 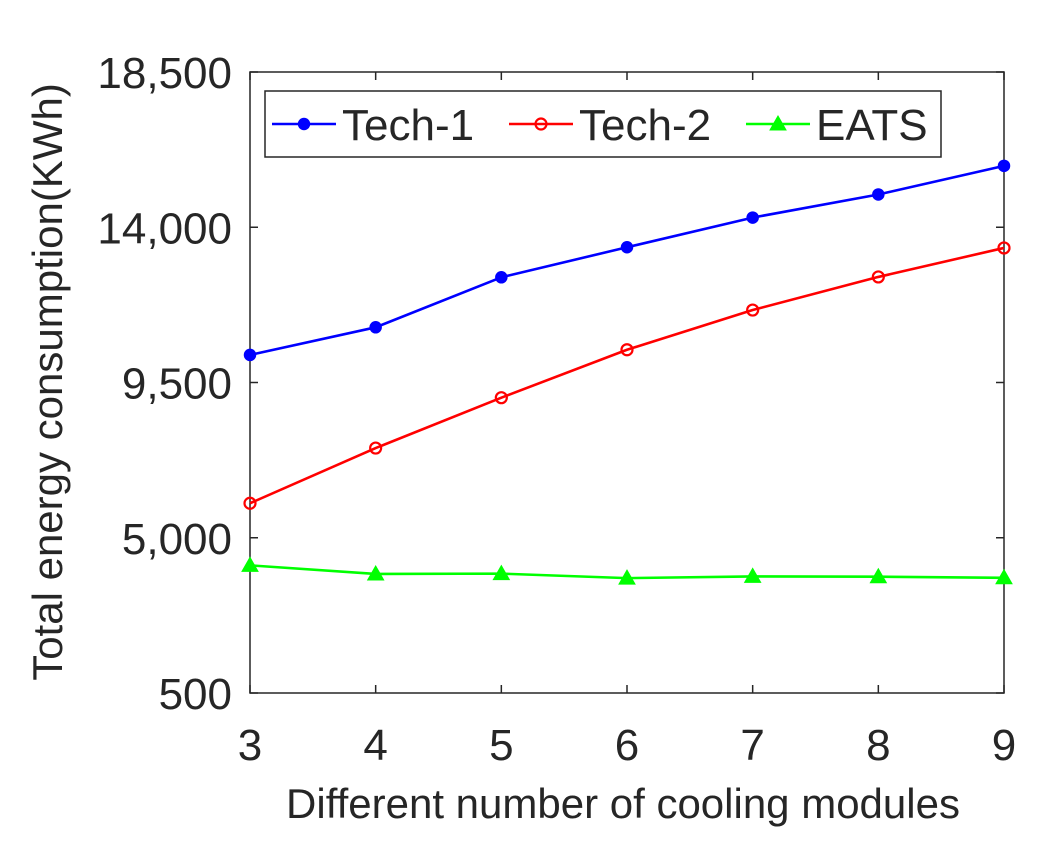 I want to click on legend-item-eats: EATS, so click(x=837, y=125).